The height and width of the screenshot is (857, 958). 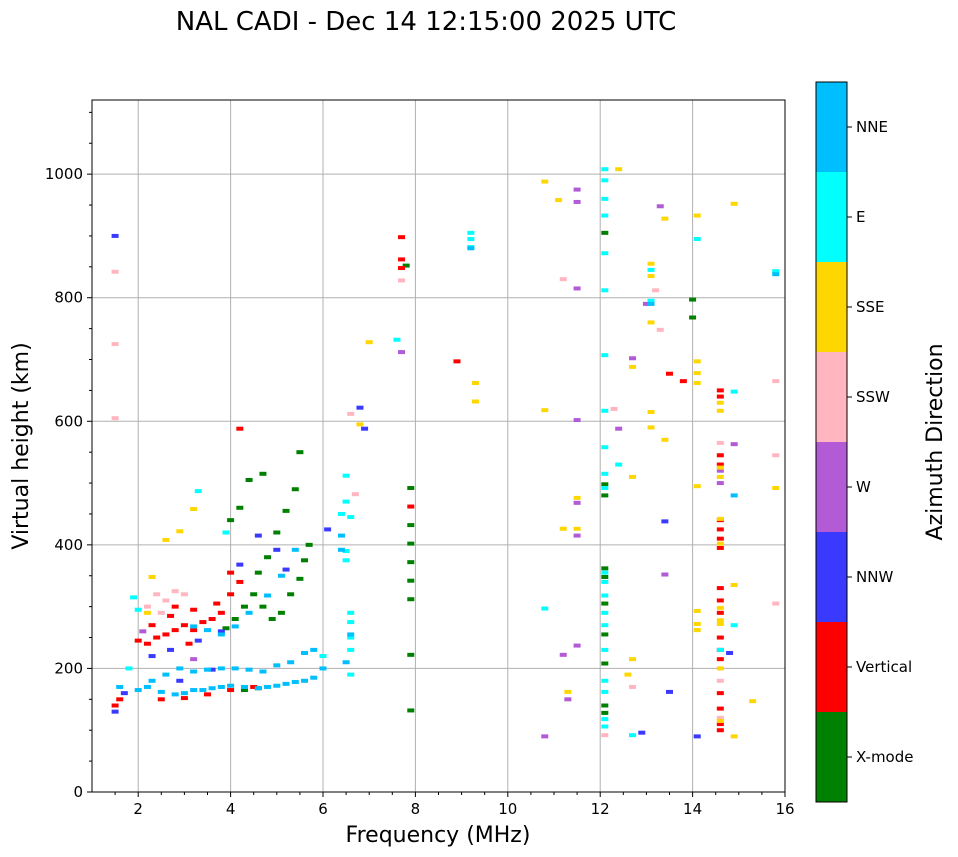 I want to click on chart-title: NAL CADI - Dec 14 12:15:00 2025 UTC, so click(x=426, y=22).